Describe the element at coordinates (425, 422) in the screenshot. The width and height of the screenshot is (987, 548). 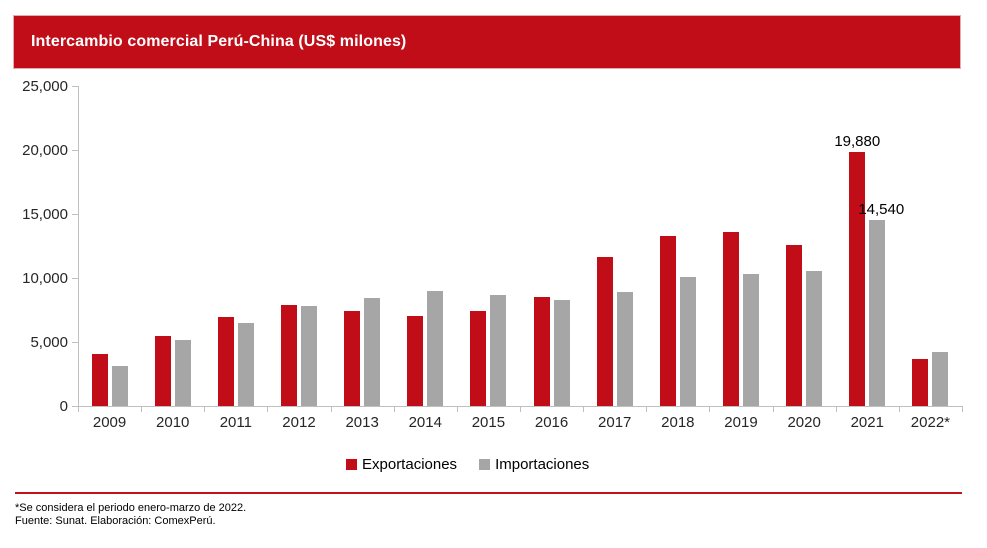
I see `x-axis-category-label: 2014` at that location.